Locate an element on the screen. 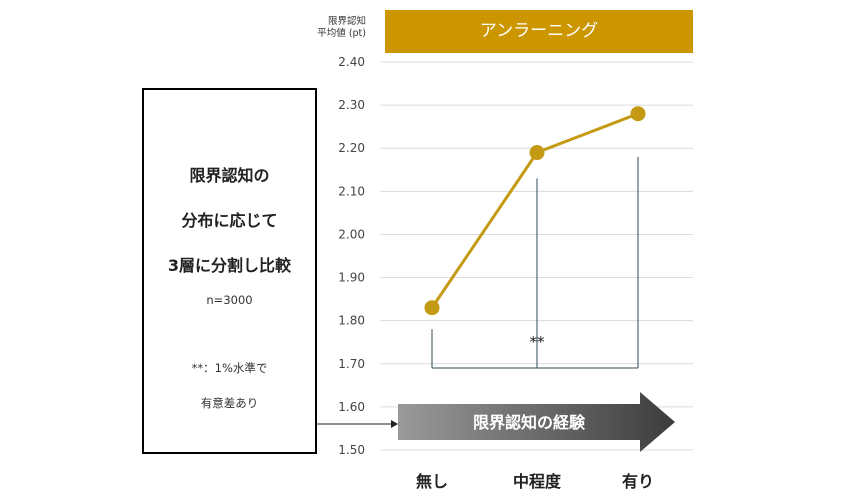 This screenshot has height=500, width=846. y-tick-label: 2.20 is located at coordinates (351, 148).